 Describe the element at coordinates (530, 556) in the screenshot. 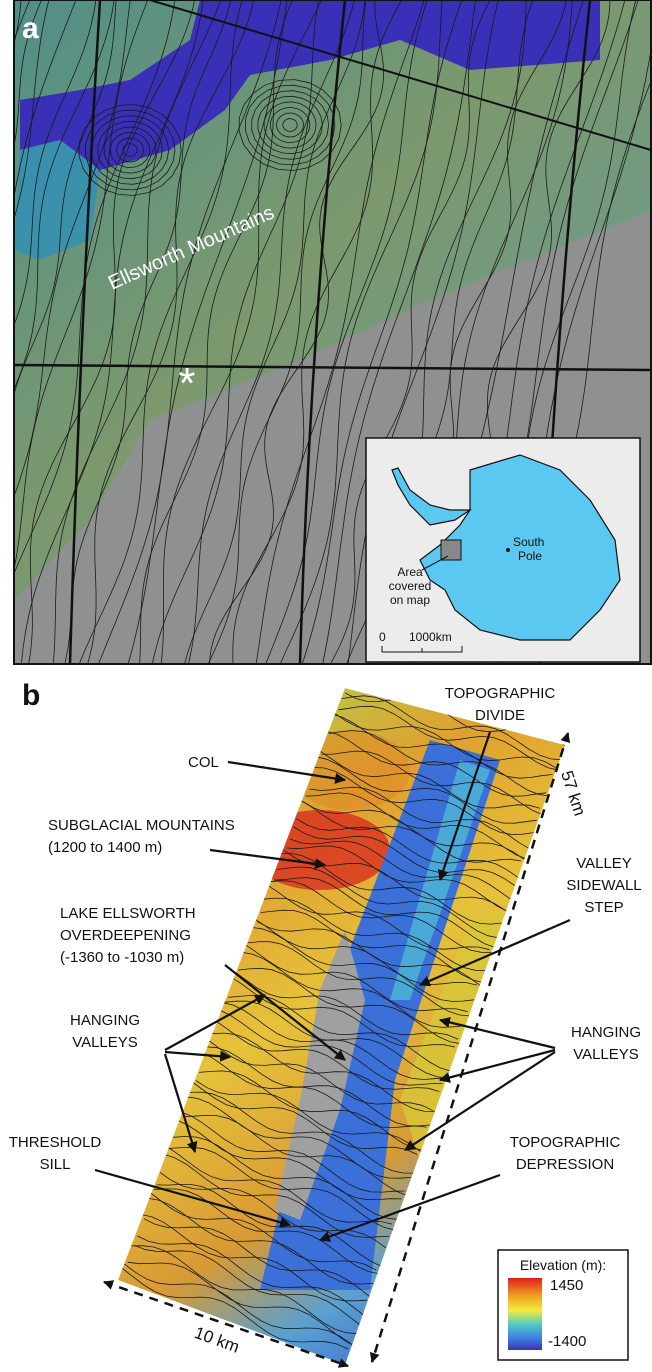

I see `pole-label: Pole` at that location.